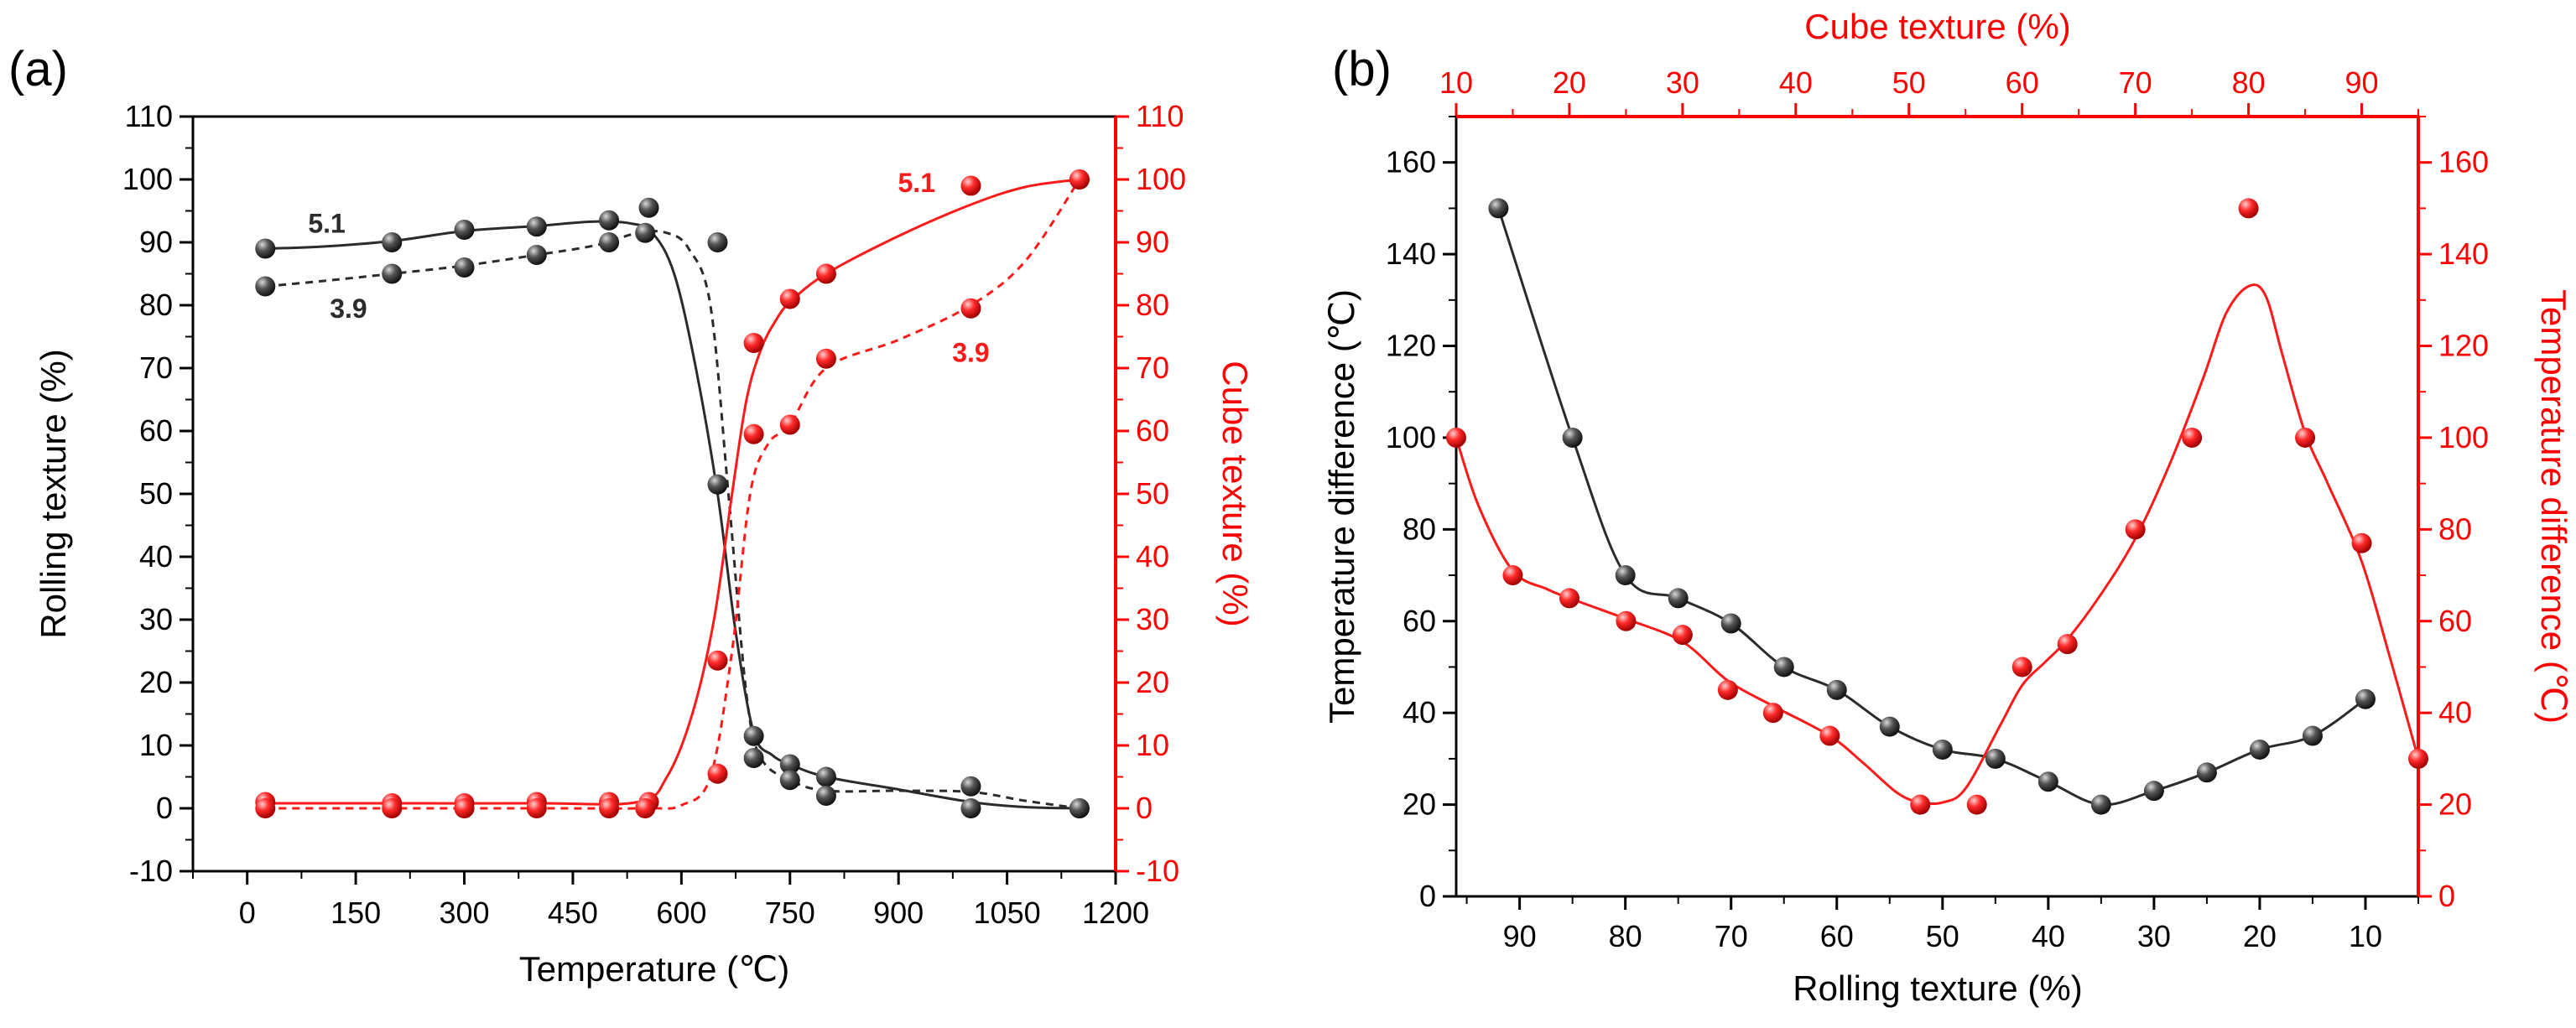 The image size is (2576, 1028). Describe the element at coordinates (1837, 936) in the screenshot. I see `b-x-bottom-tick-label: 60` at that location.